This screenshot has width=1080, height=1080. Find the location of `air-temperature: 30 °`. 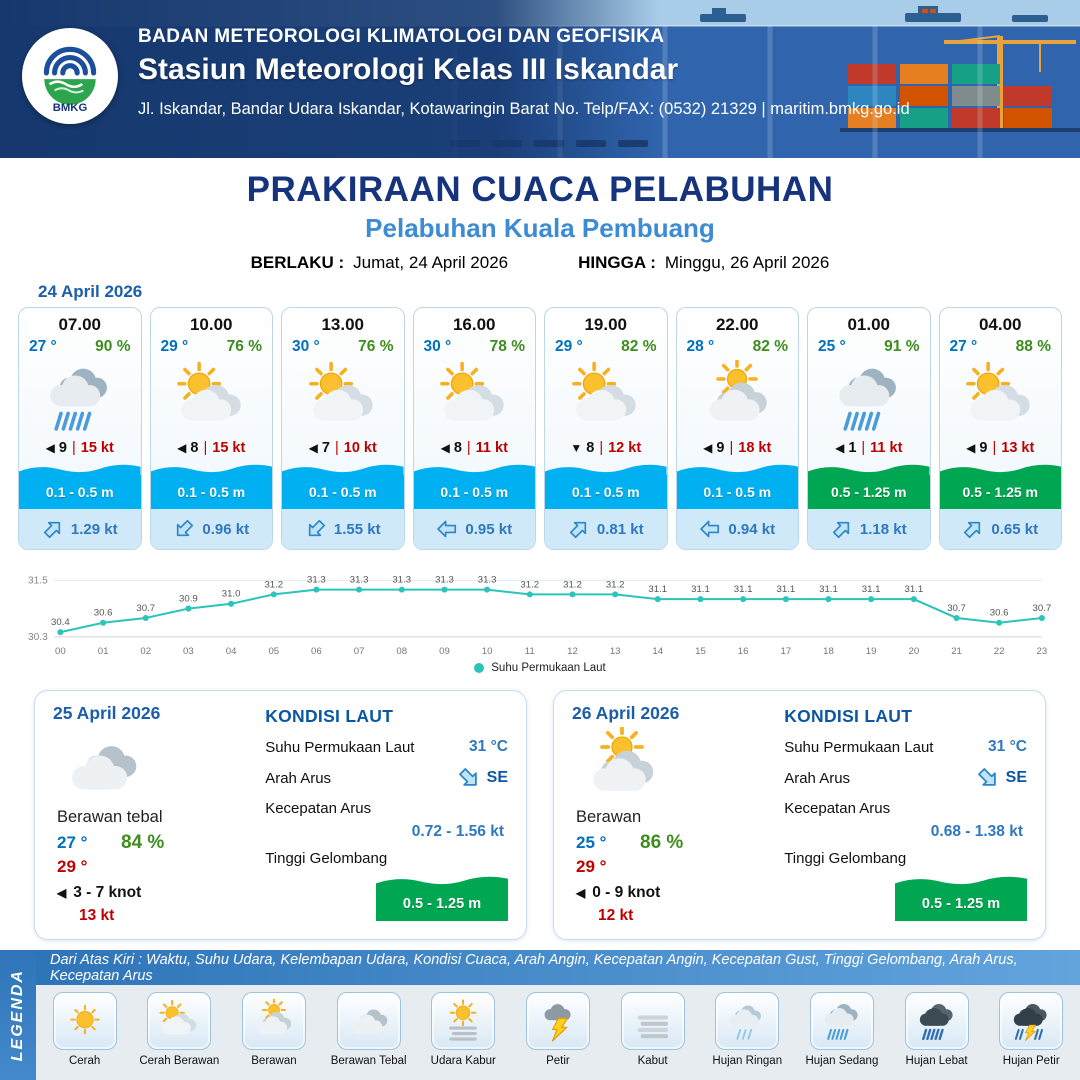

air-temperature: 30 ° is located at coordinates (437, 346).